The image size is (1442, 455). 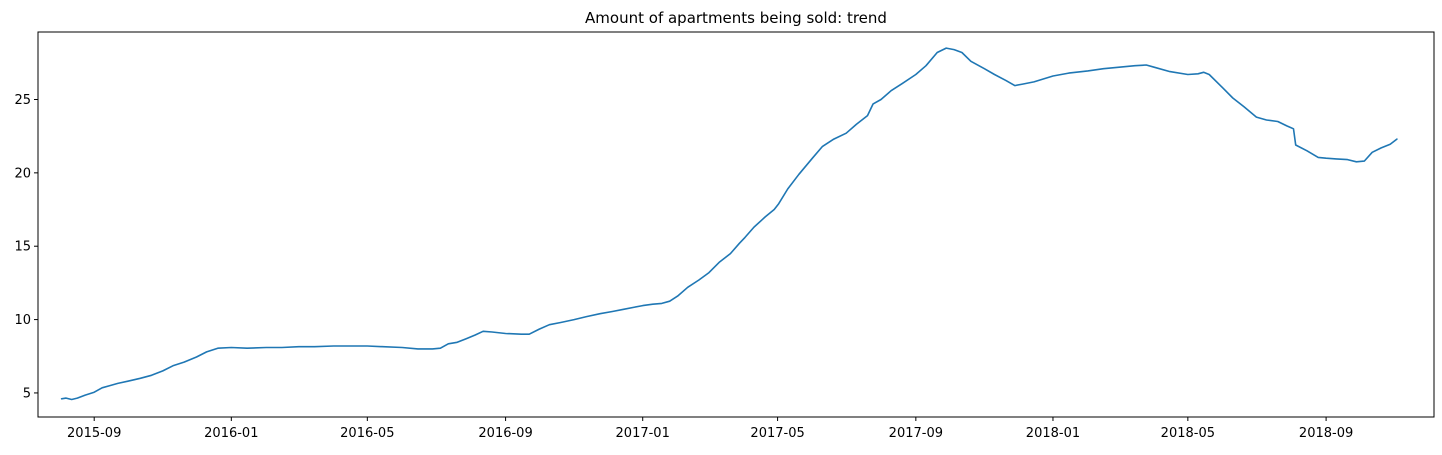 What do you see at coordinates (777, 433) in the screenshot?
I see `x-tick-label: 2017-05` at bounding box center [777, 433].